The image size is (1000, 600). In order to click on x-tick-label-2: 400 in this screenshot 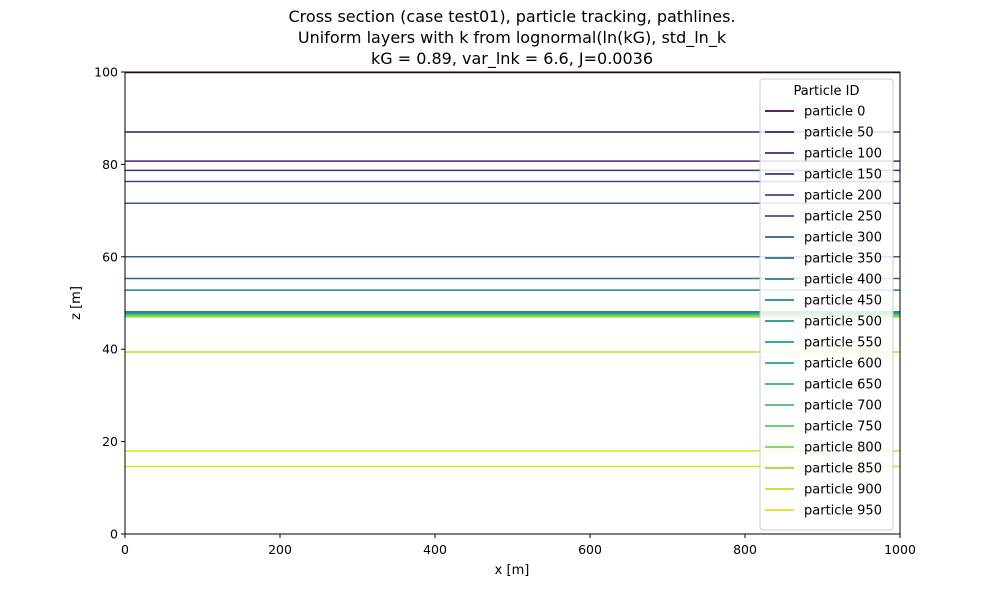, I will do `click(435, 549)`.